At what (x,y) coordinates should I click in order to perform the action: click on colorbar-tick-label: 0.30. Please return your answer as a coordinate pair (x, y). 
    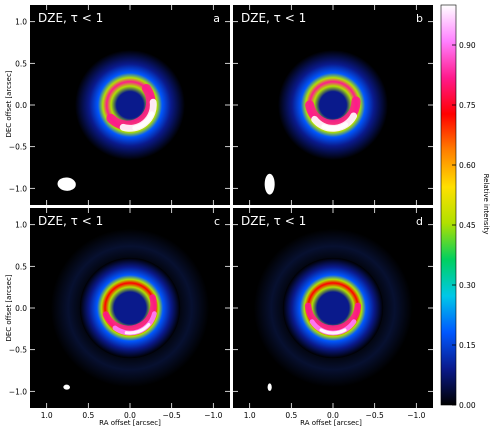
    Looking at the image, I should click on (467, 285).